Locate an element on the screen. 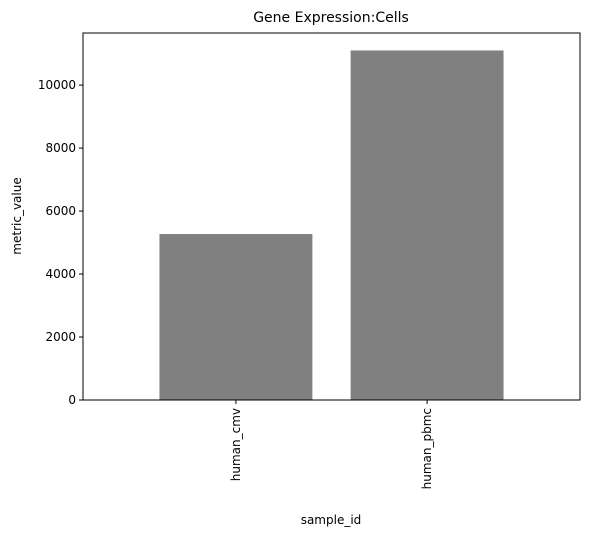  x-axis: human_cmv human_pbmc is located at coordinates (331, 444).